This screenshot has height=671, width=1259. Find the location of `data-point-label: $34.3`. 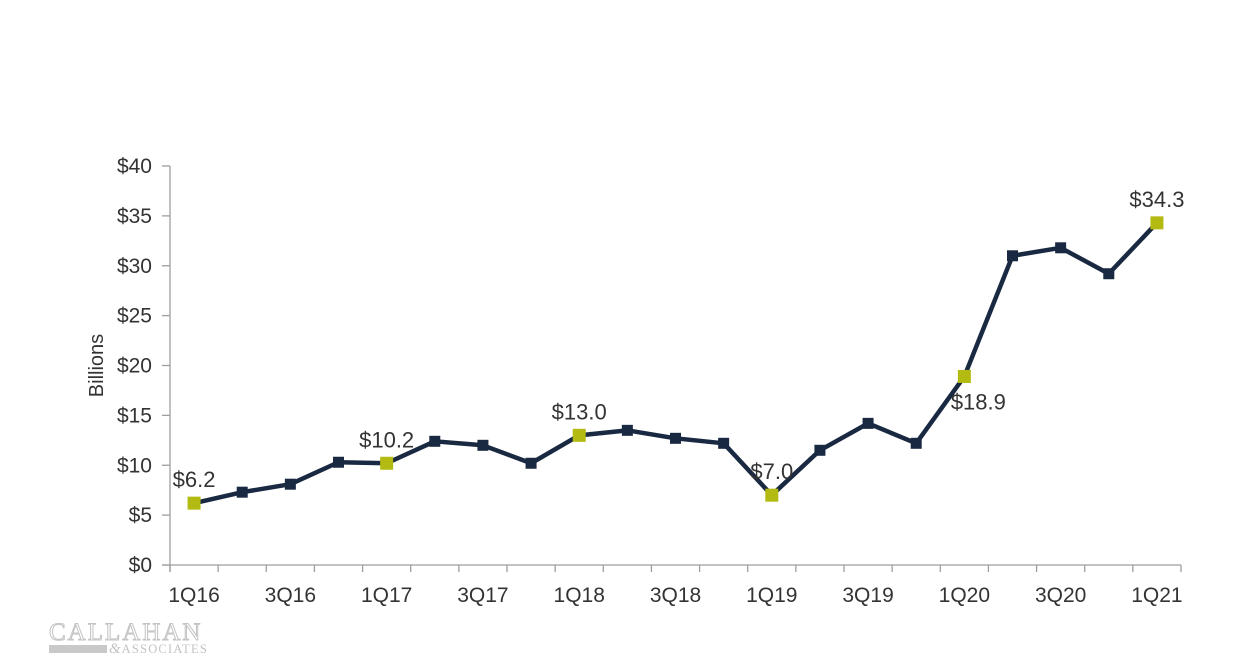

data-point-label: $34.3 is located at coordinates (1156, 199).